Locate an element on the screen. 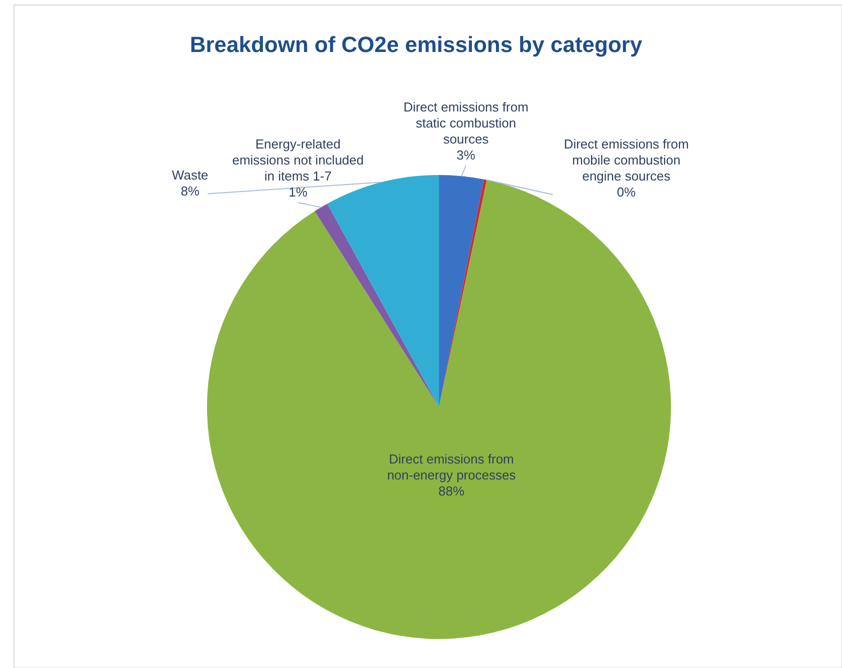  slice-label: Direct emissions from non-energy processes is located at coordinates (451, 466).